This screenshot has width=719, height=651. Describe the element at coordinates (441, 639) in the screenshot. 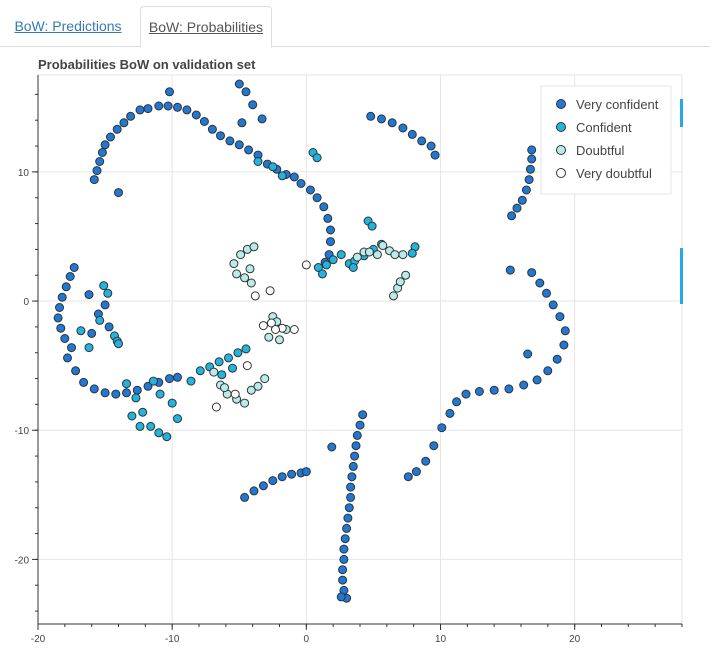

I see `x-tick-label: 10` at that location.